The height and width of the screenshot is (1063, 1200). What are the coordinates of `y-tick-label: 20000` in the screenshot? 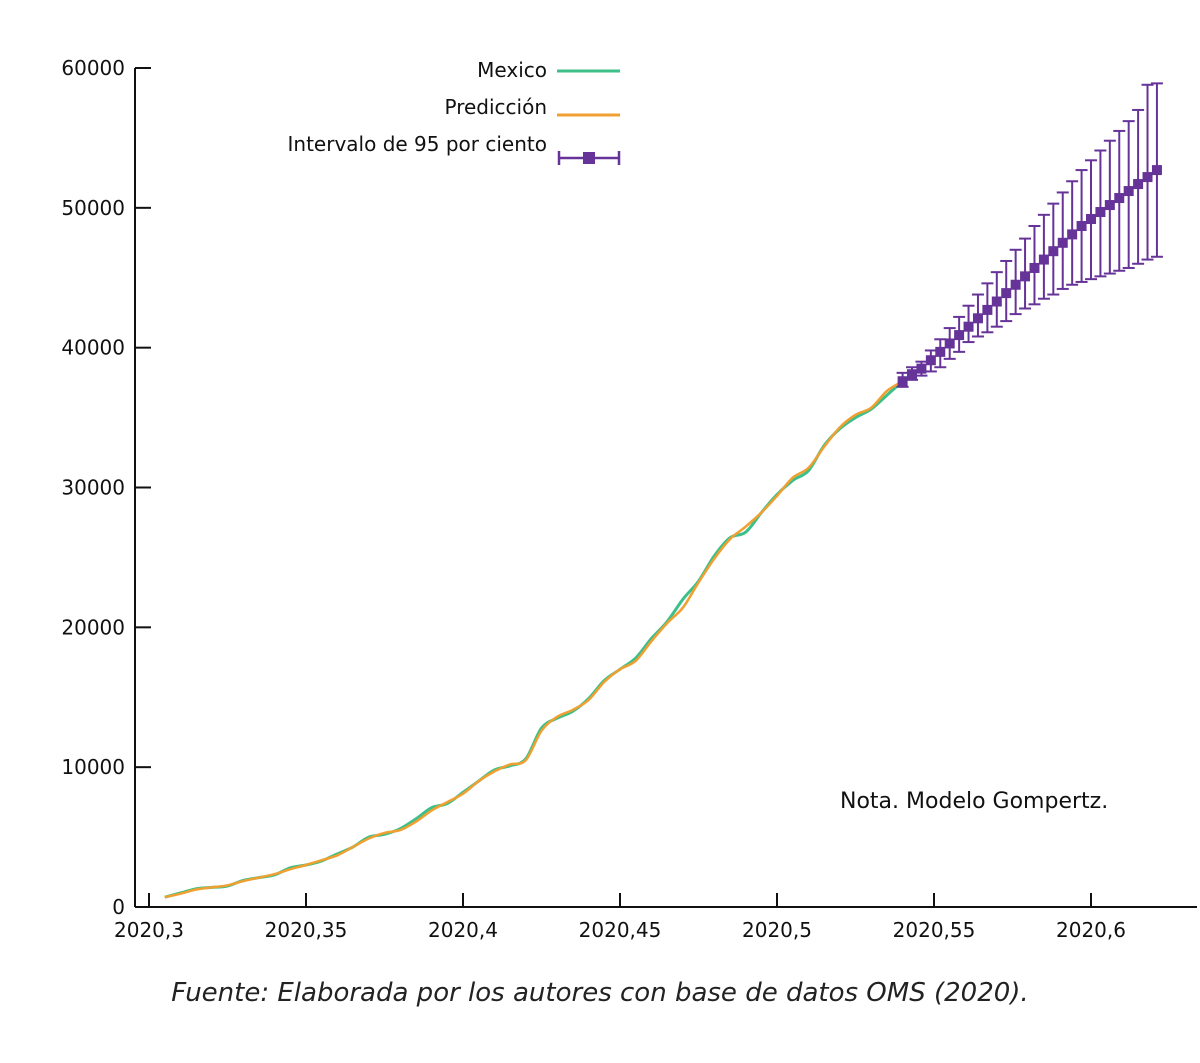 It's located at (93, 627).